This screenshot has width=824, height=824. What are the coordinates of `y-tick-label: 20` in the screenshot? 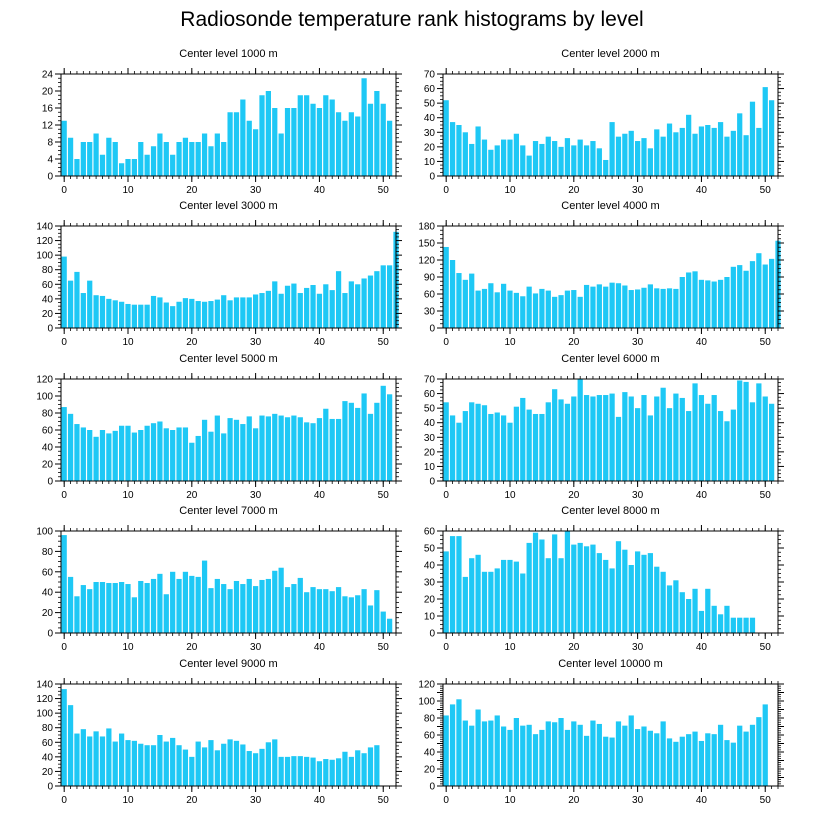 It's located at (430, 600).